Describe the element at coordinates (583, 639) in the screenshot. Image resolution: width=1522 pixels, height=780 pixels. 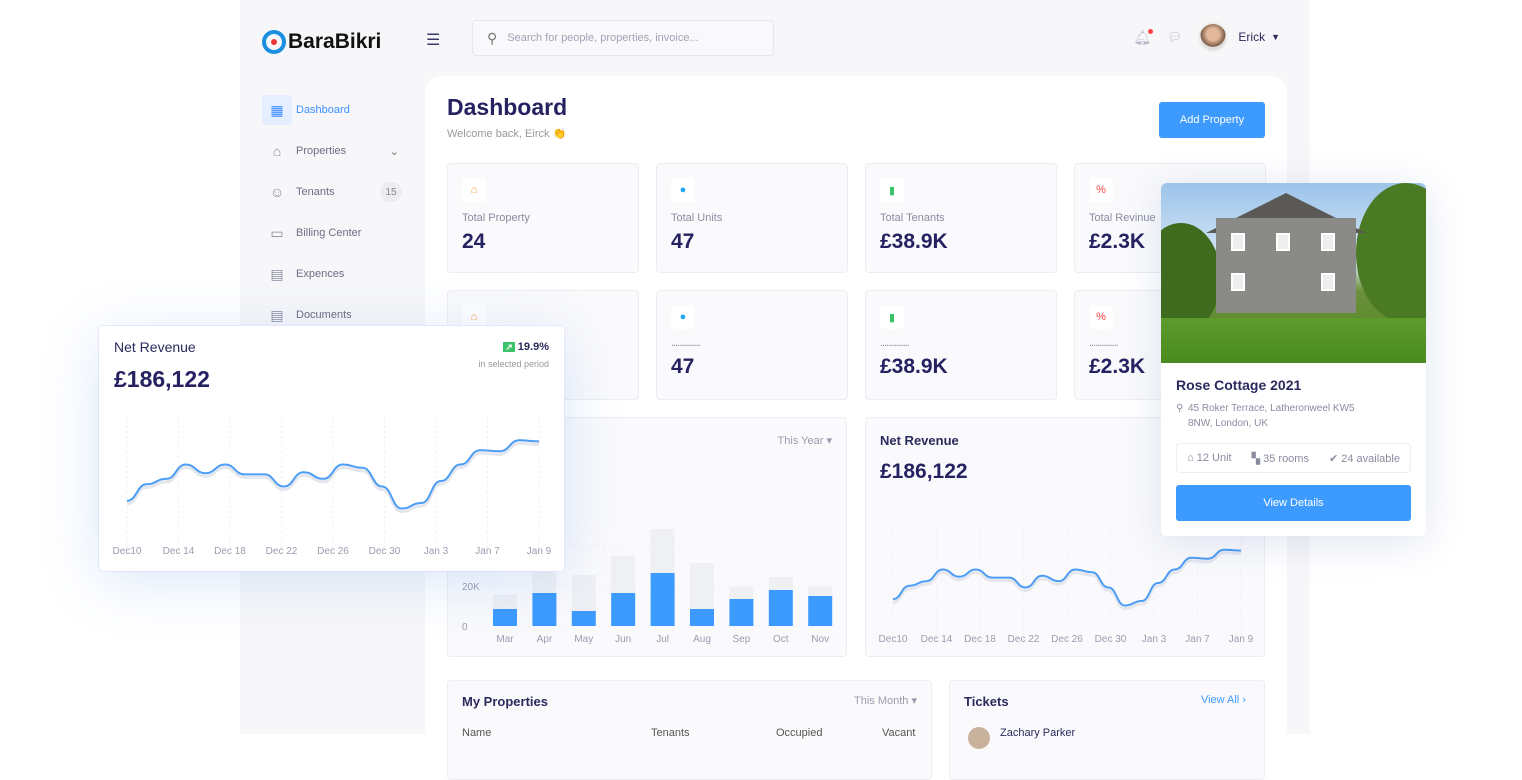
I see `x-tick-label: May` at that location.